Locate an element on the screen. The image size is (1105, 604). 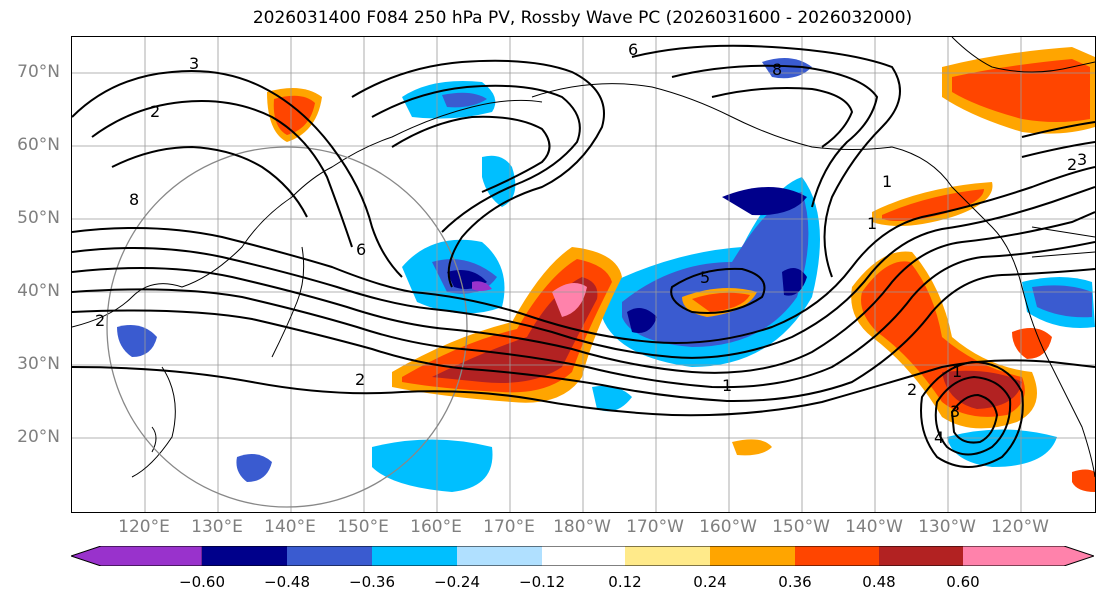
colorbar-tick: −0.12 is located at coordinates (542, 582).